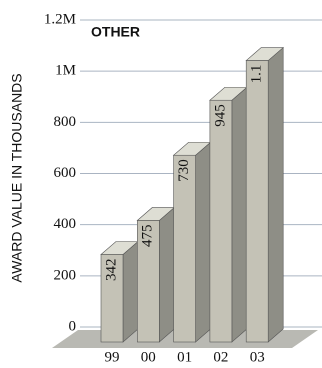  I want to click on value-label: 475, so click(148, 235).